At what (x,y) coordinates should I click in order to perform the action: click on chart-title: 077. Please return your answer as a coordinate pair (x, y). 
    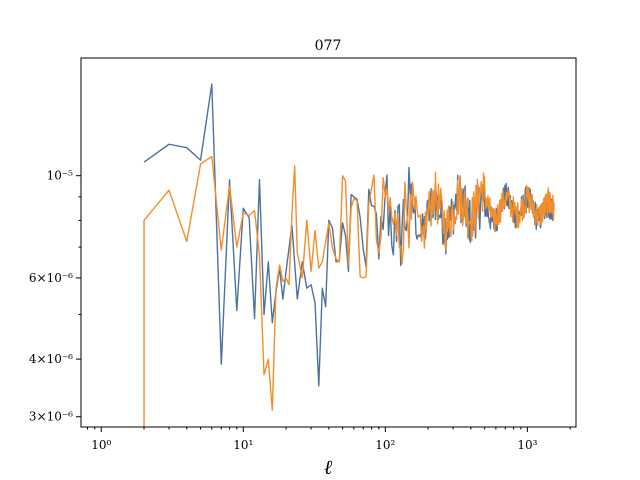
    Looking at the image, I should click on (328, 46).